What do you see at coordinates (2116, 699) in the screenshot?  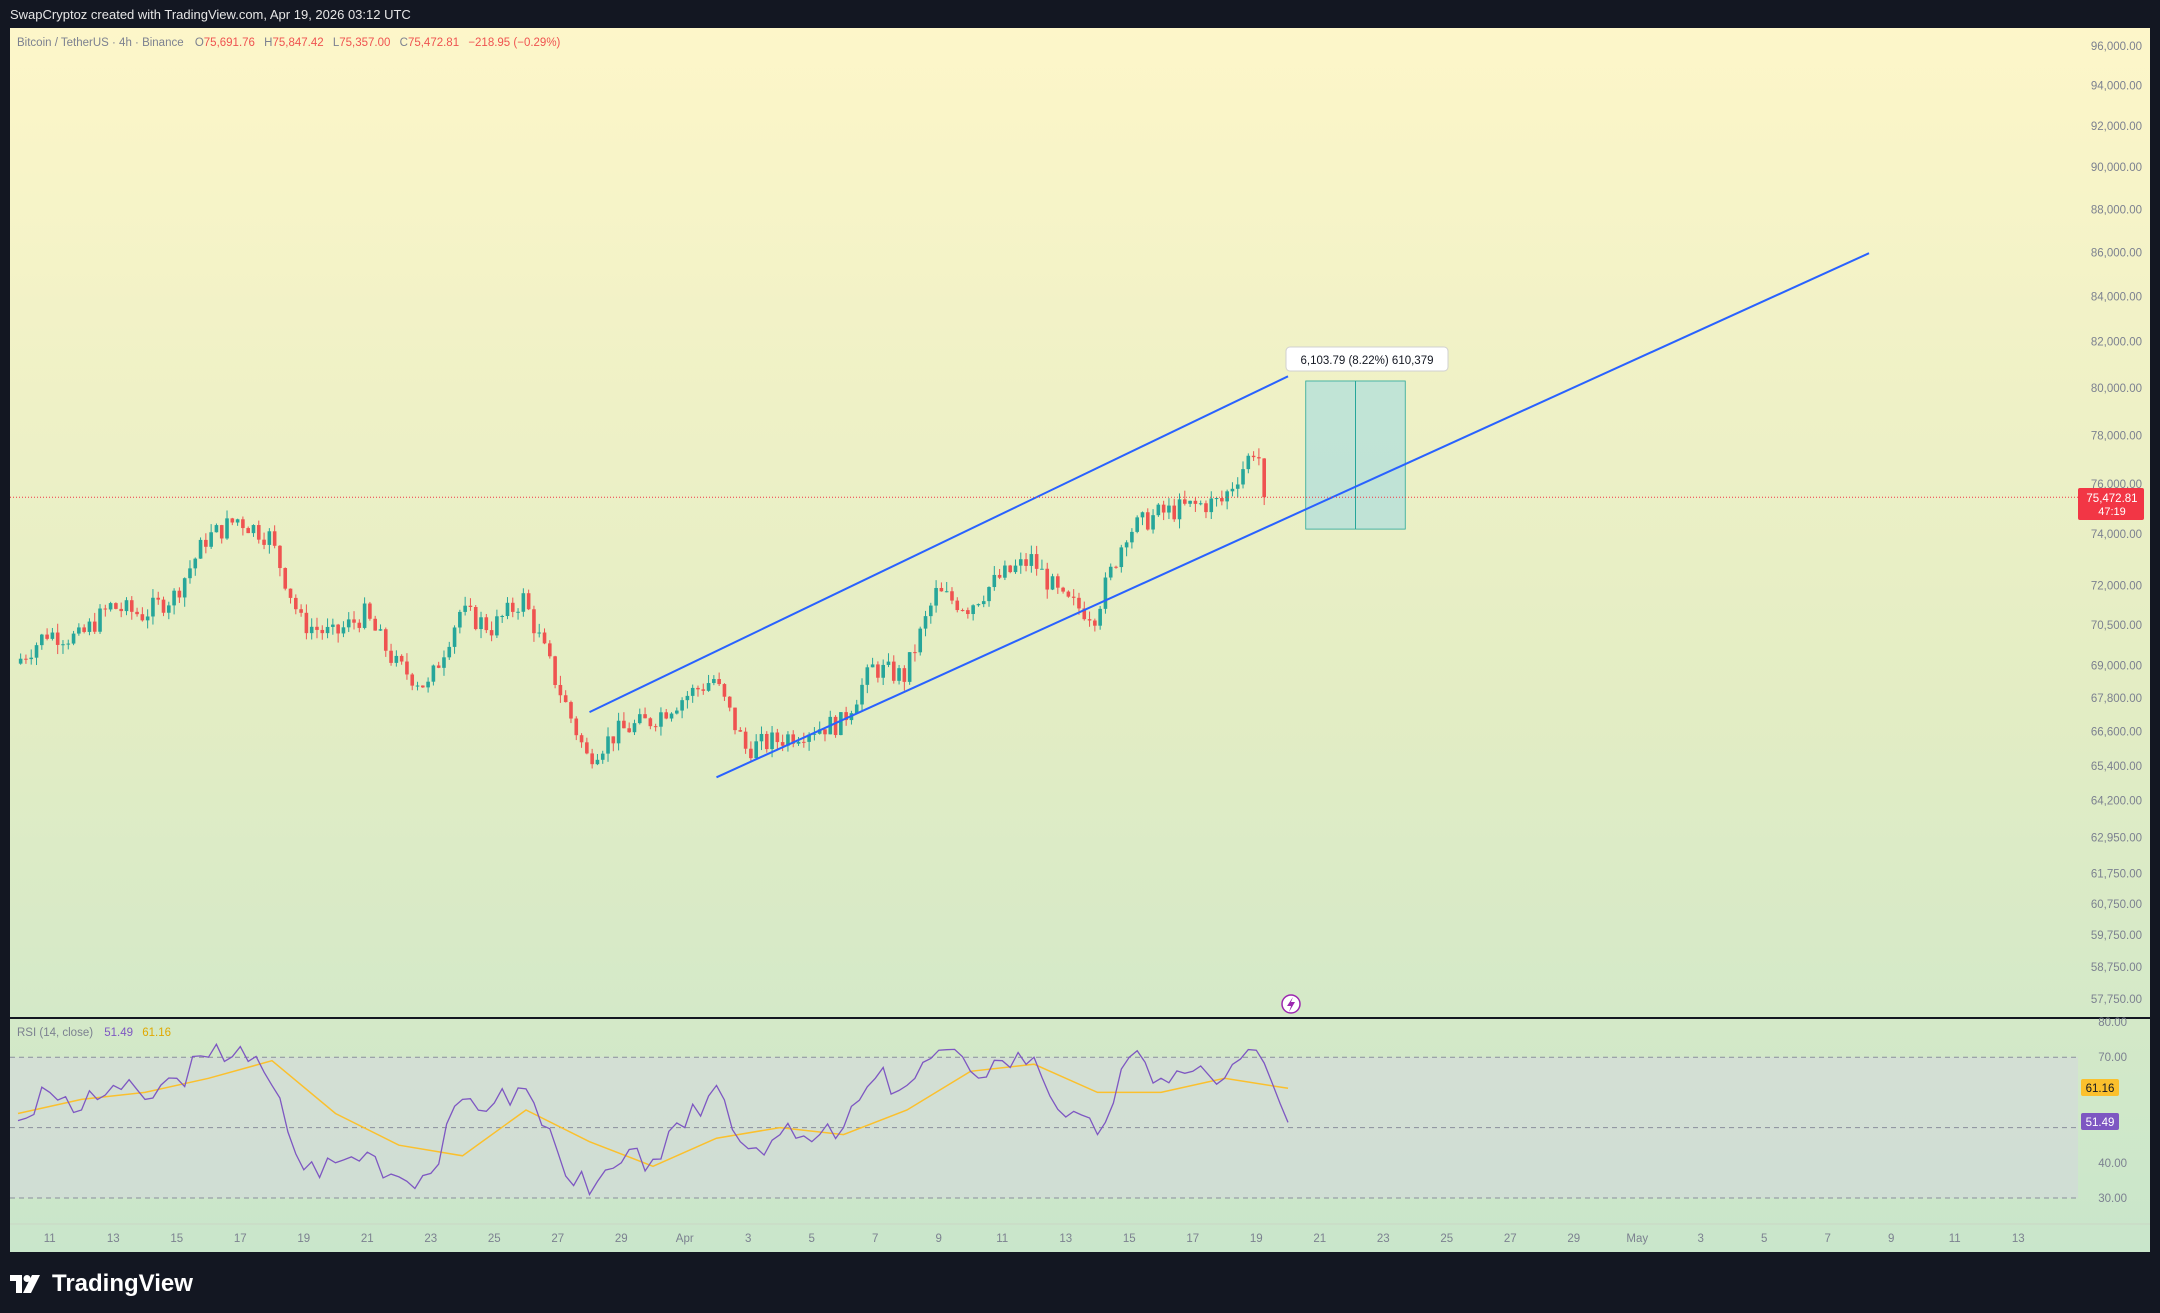 I see `price-axis-label: 67,800.00` at bounding box center [2116, 699].